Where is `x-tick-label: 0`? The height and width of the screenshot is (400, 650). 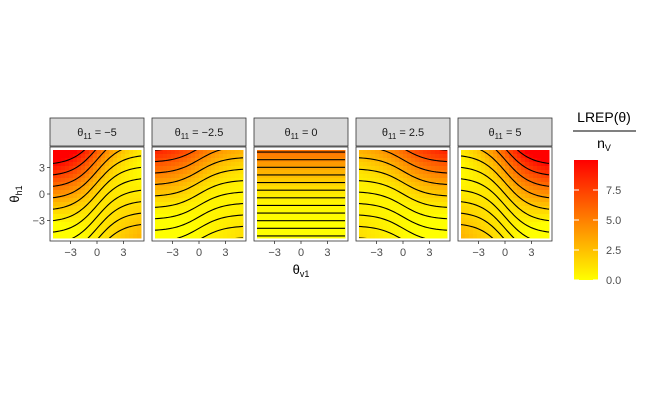 x-tick-label: 0 is located at coordinates (403, 253).